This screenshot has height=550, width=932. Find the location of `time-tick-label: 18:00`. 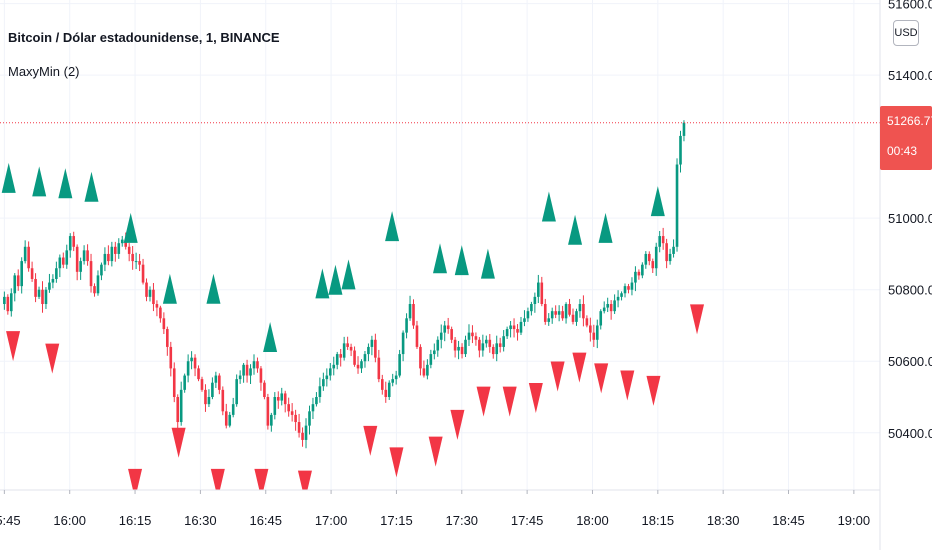

time-tick-label: 18:00 is located at coordinates (592, 520).